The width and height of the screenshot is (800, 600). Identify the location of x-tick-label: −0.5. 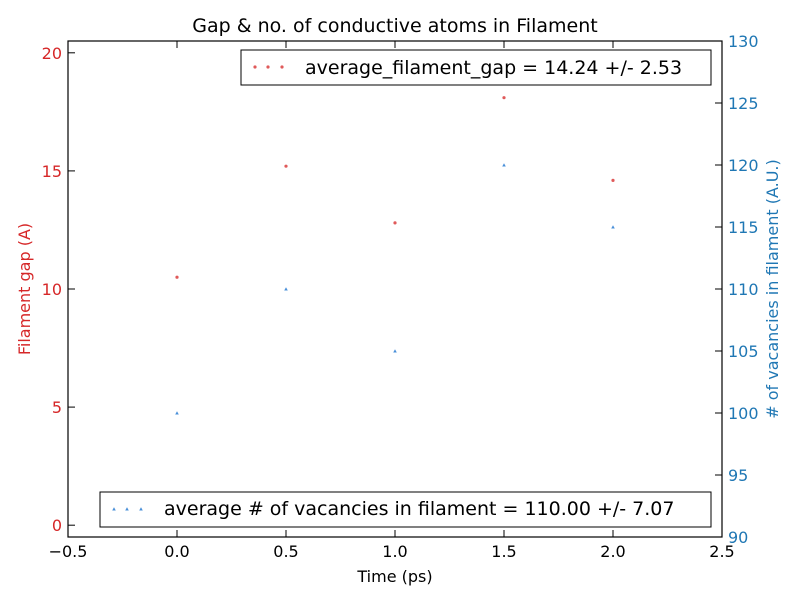
(68, 551).